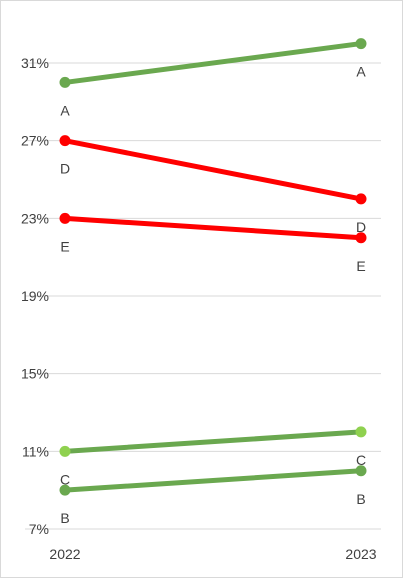 Image resolution: width=403 pixels, height=582 pixels. I want to click on series-e, so click(213, 228).